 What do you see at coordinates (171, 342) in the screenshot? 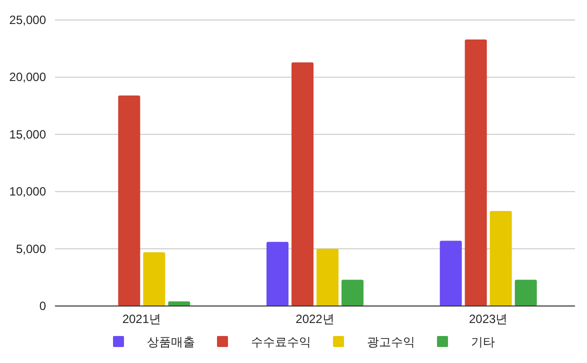
I see `legend-label: 상품매출` at bounding box center [171, 342].